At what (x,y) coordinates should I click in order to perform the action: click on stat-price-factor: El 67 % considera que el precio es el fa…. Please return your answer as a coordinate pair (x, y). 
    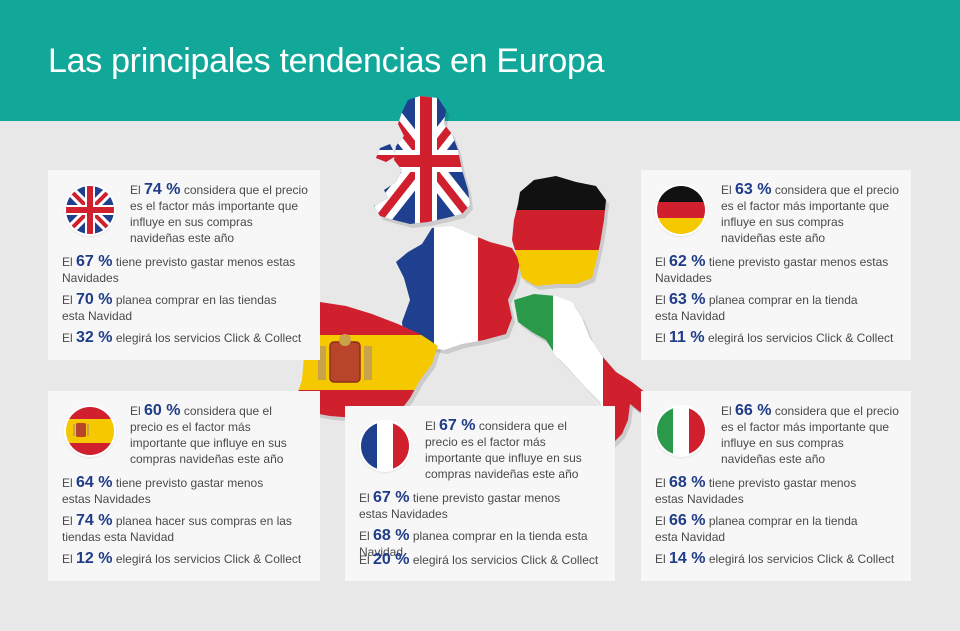
    Looking at the image, I should click on (503, 449).